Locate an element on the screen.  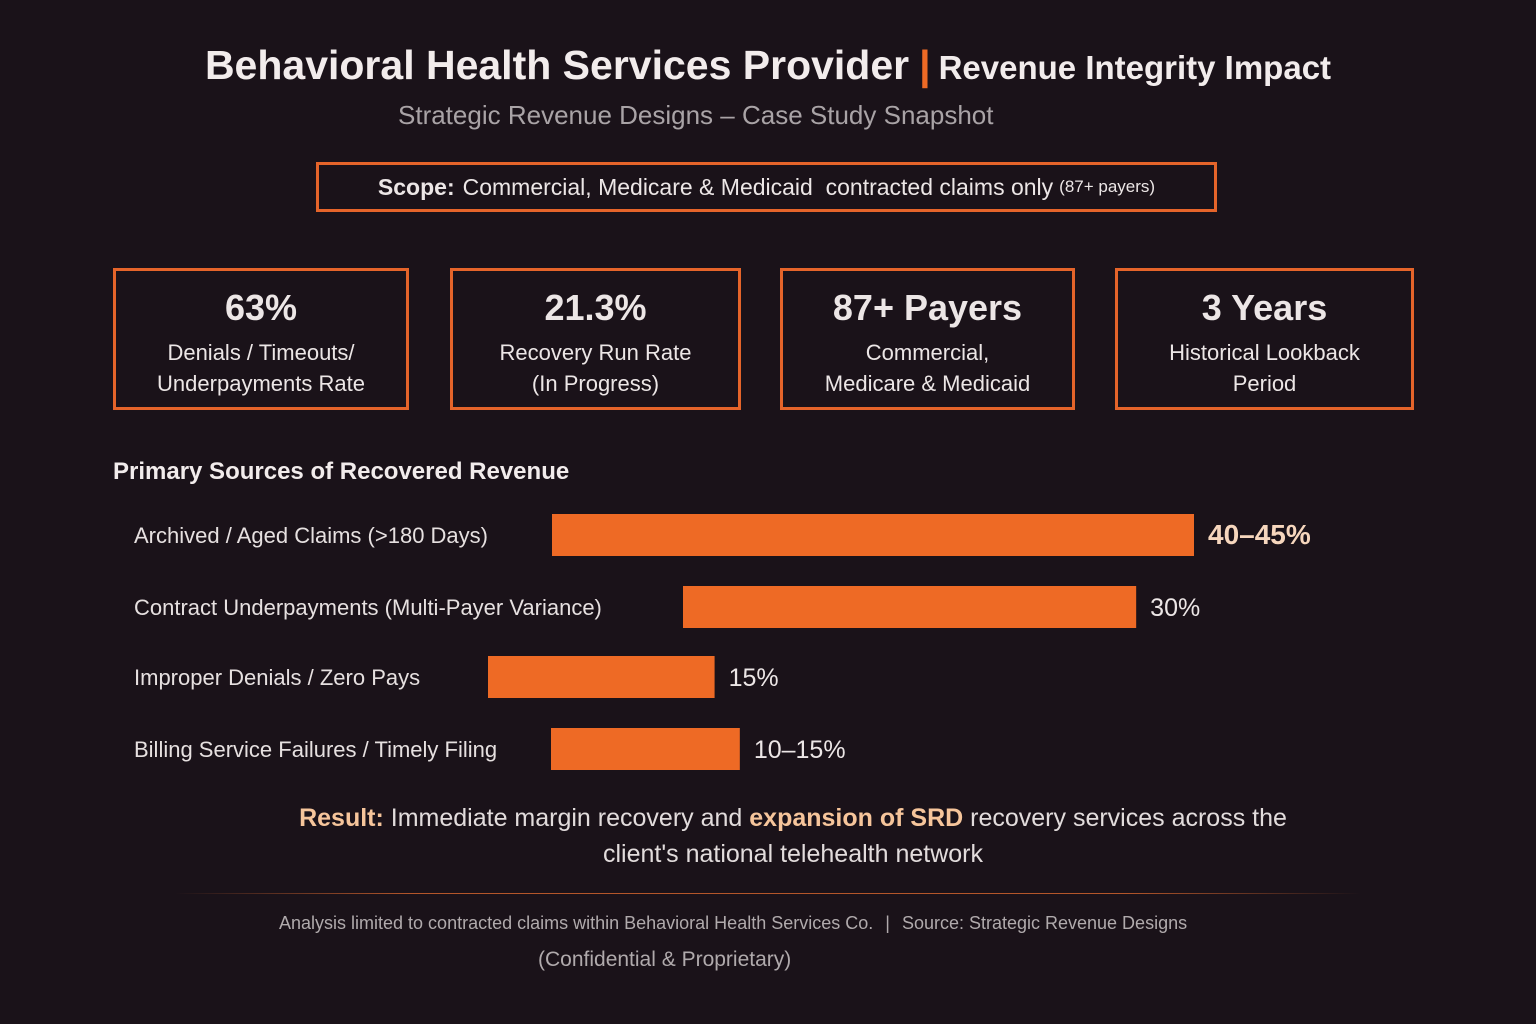
metric-label: Commercial, Medicare & Medicaid is located at coordinates (927, 368).